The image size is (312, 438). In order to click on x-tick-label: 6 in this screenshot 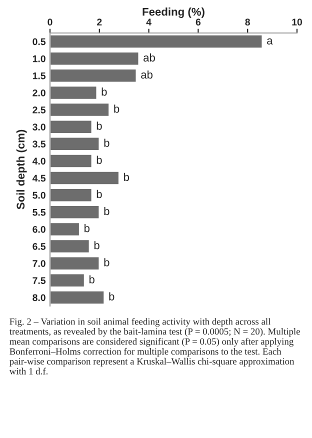, I will do `click(198, 22)`.